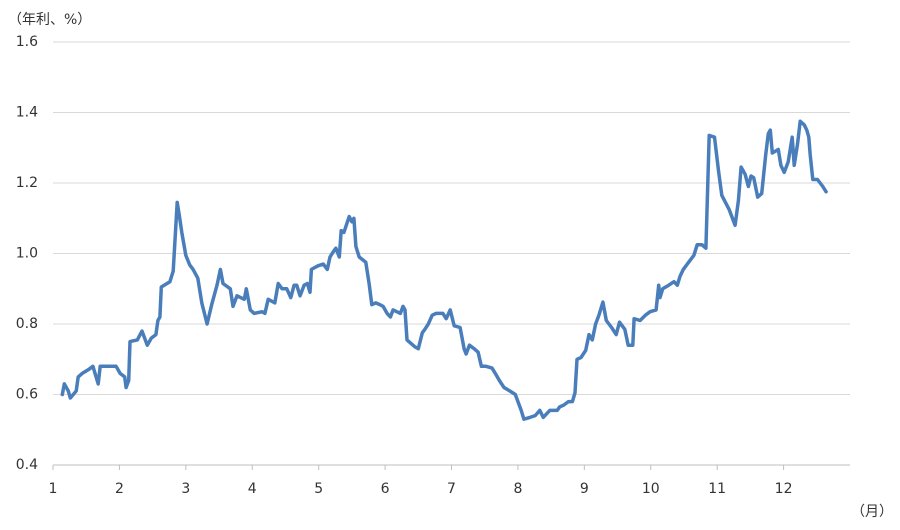  I want to click on x-tick-label: 5, so click(318, 489).